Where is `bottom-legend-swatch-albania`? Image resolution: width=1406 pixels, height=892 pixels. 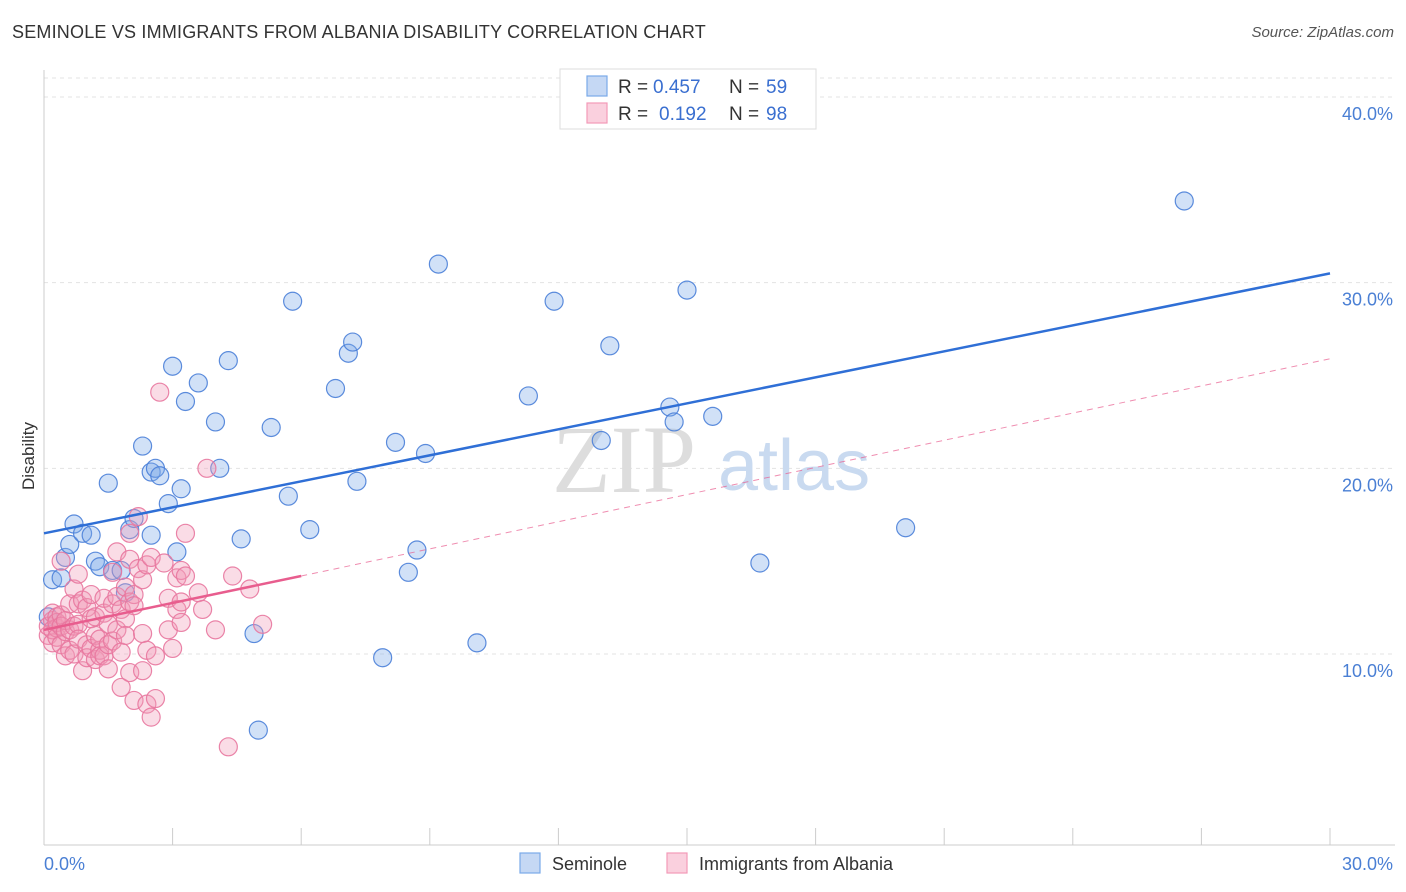 bottom-legend-swatch-albania is located at coordinates (677, 863).